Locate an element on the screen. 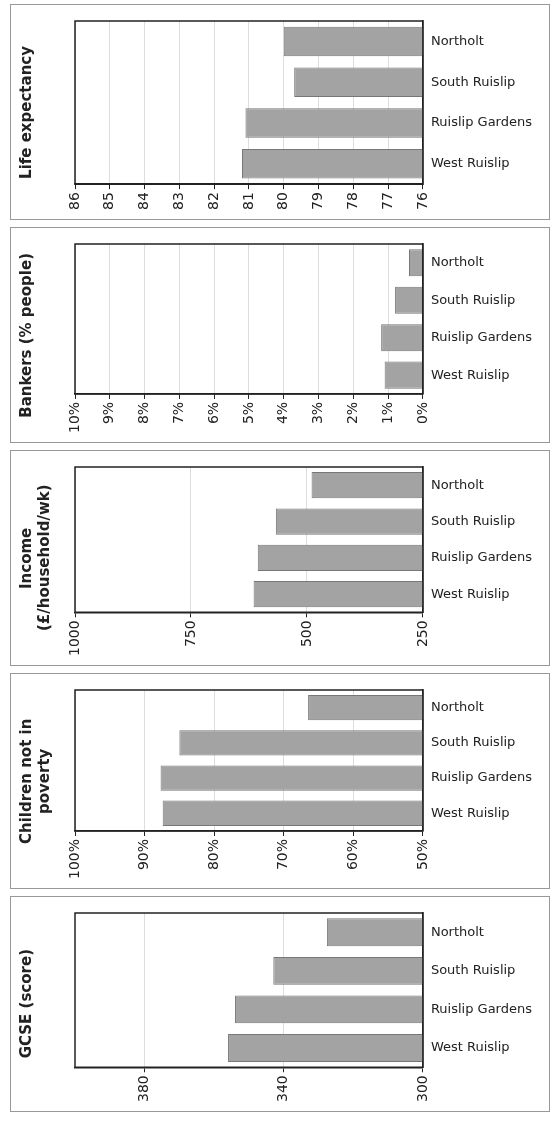  x-tick-label: 76 is located at coordinates (421, 201).